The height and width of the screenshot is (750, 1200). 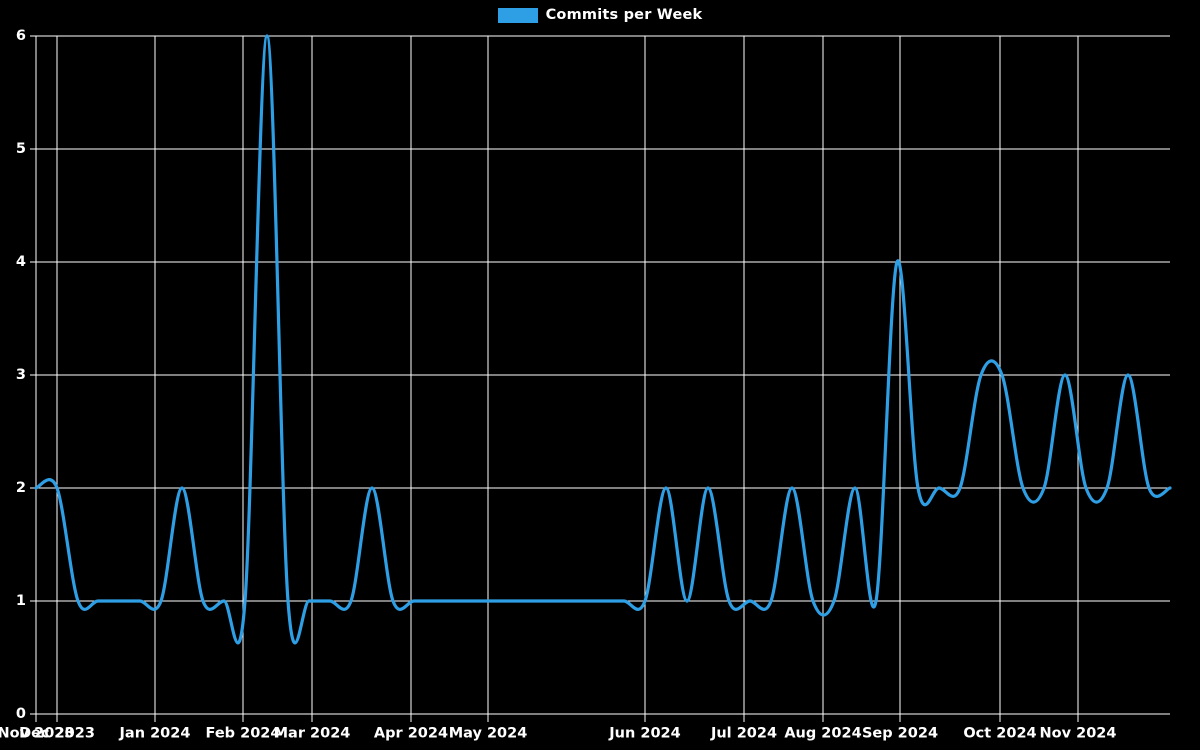 What do you see at coordinates (21, 601) in the screenshot?
I see `y-tick-1: 1` at bounding box center [21, 601].